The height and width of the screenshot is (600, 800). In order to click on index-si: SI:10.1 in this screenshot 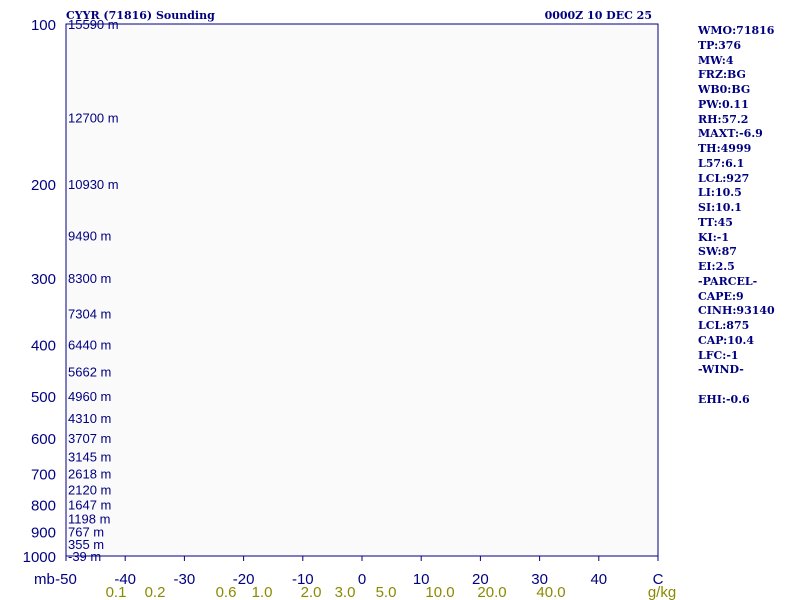, I will do `click(720, 207)`.